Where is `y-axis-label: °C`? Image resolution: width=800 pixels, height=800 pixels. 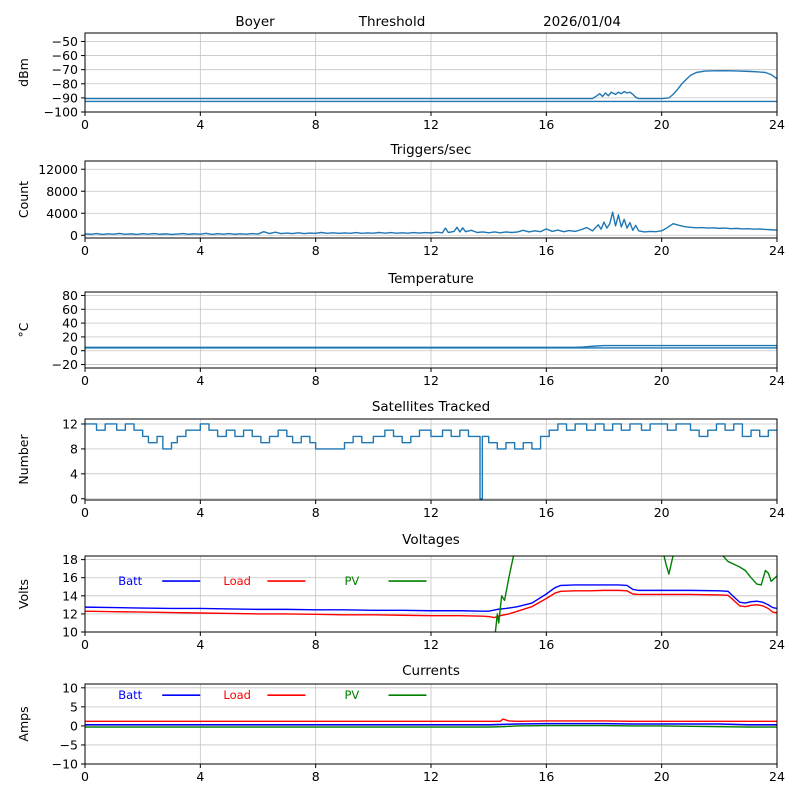
y-axis-label: °C is located at coordinates (23, 329).